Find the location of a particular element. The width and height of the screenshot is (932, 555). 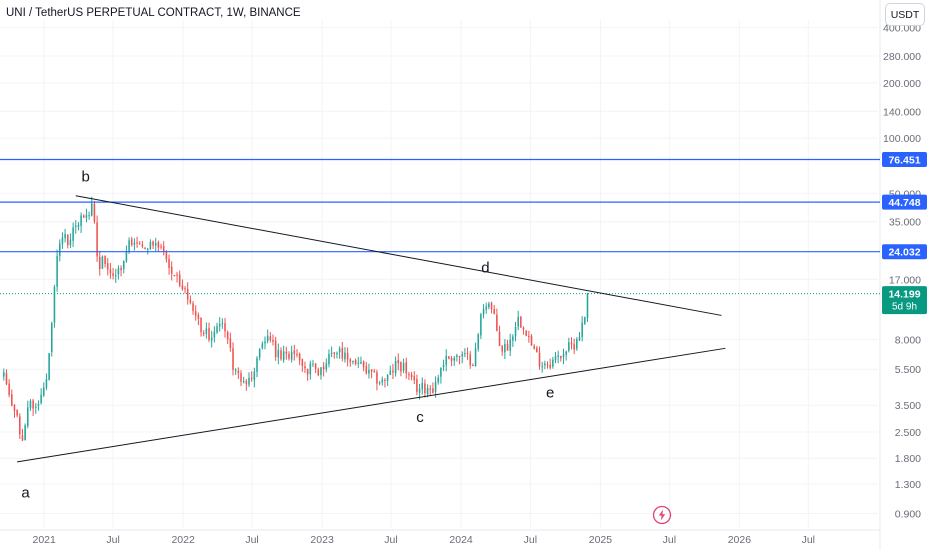

y-tick-label: 35.000 is located at coordinates (905, 223).